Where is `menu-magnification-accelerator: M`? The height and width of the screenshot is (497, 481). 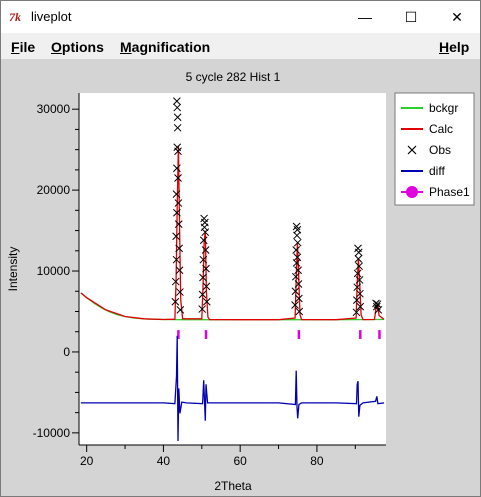 menu-magnification-accelerator: M is located at coordinates (126, 47).